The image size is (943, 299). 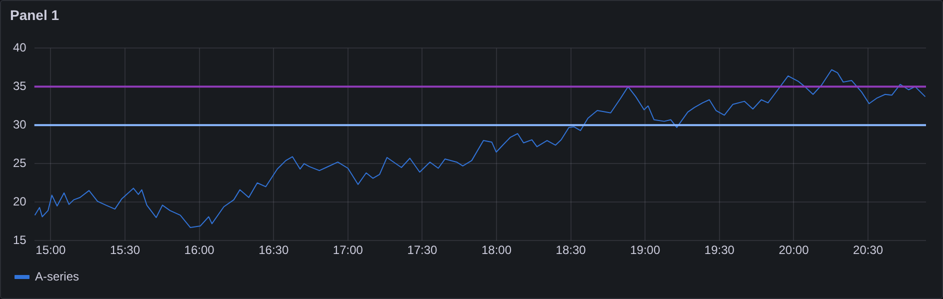 What do you see at coordinates (348, 250) in the screenshot?
I see `x-tick-label: 17:00` at bounding box center [348, 250].